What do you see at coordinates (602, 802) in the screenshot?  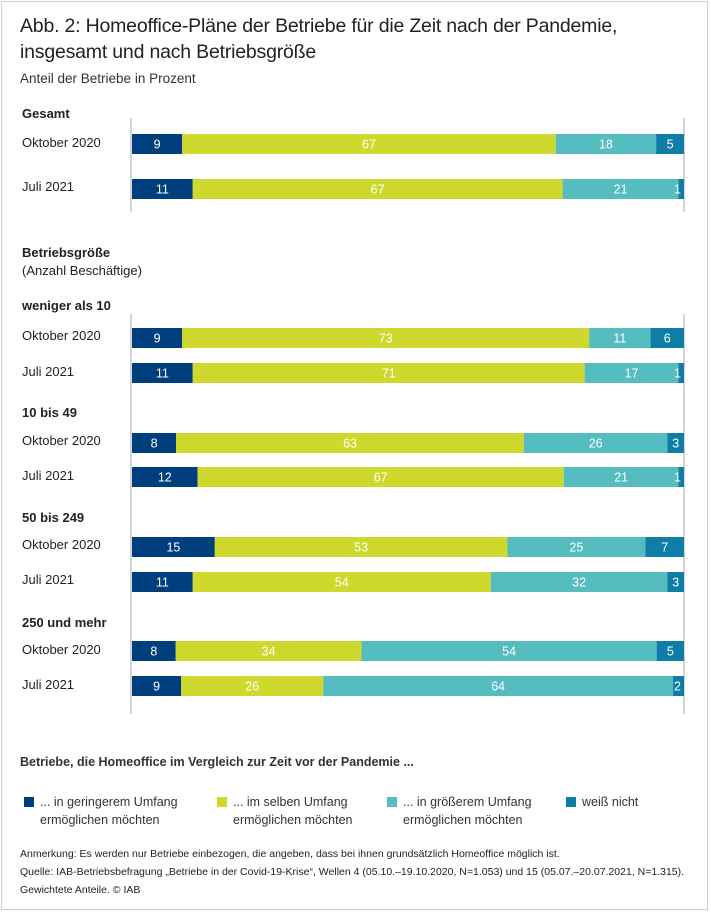 I see `legend-item-weiss-nicht: weiß nicht` at bounding box center [602, 802].